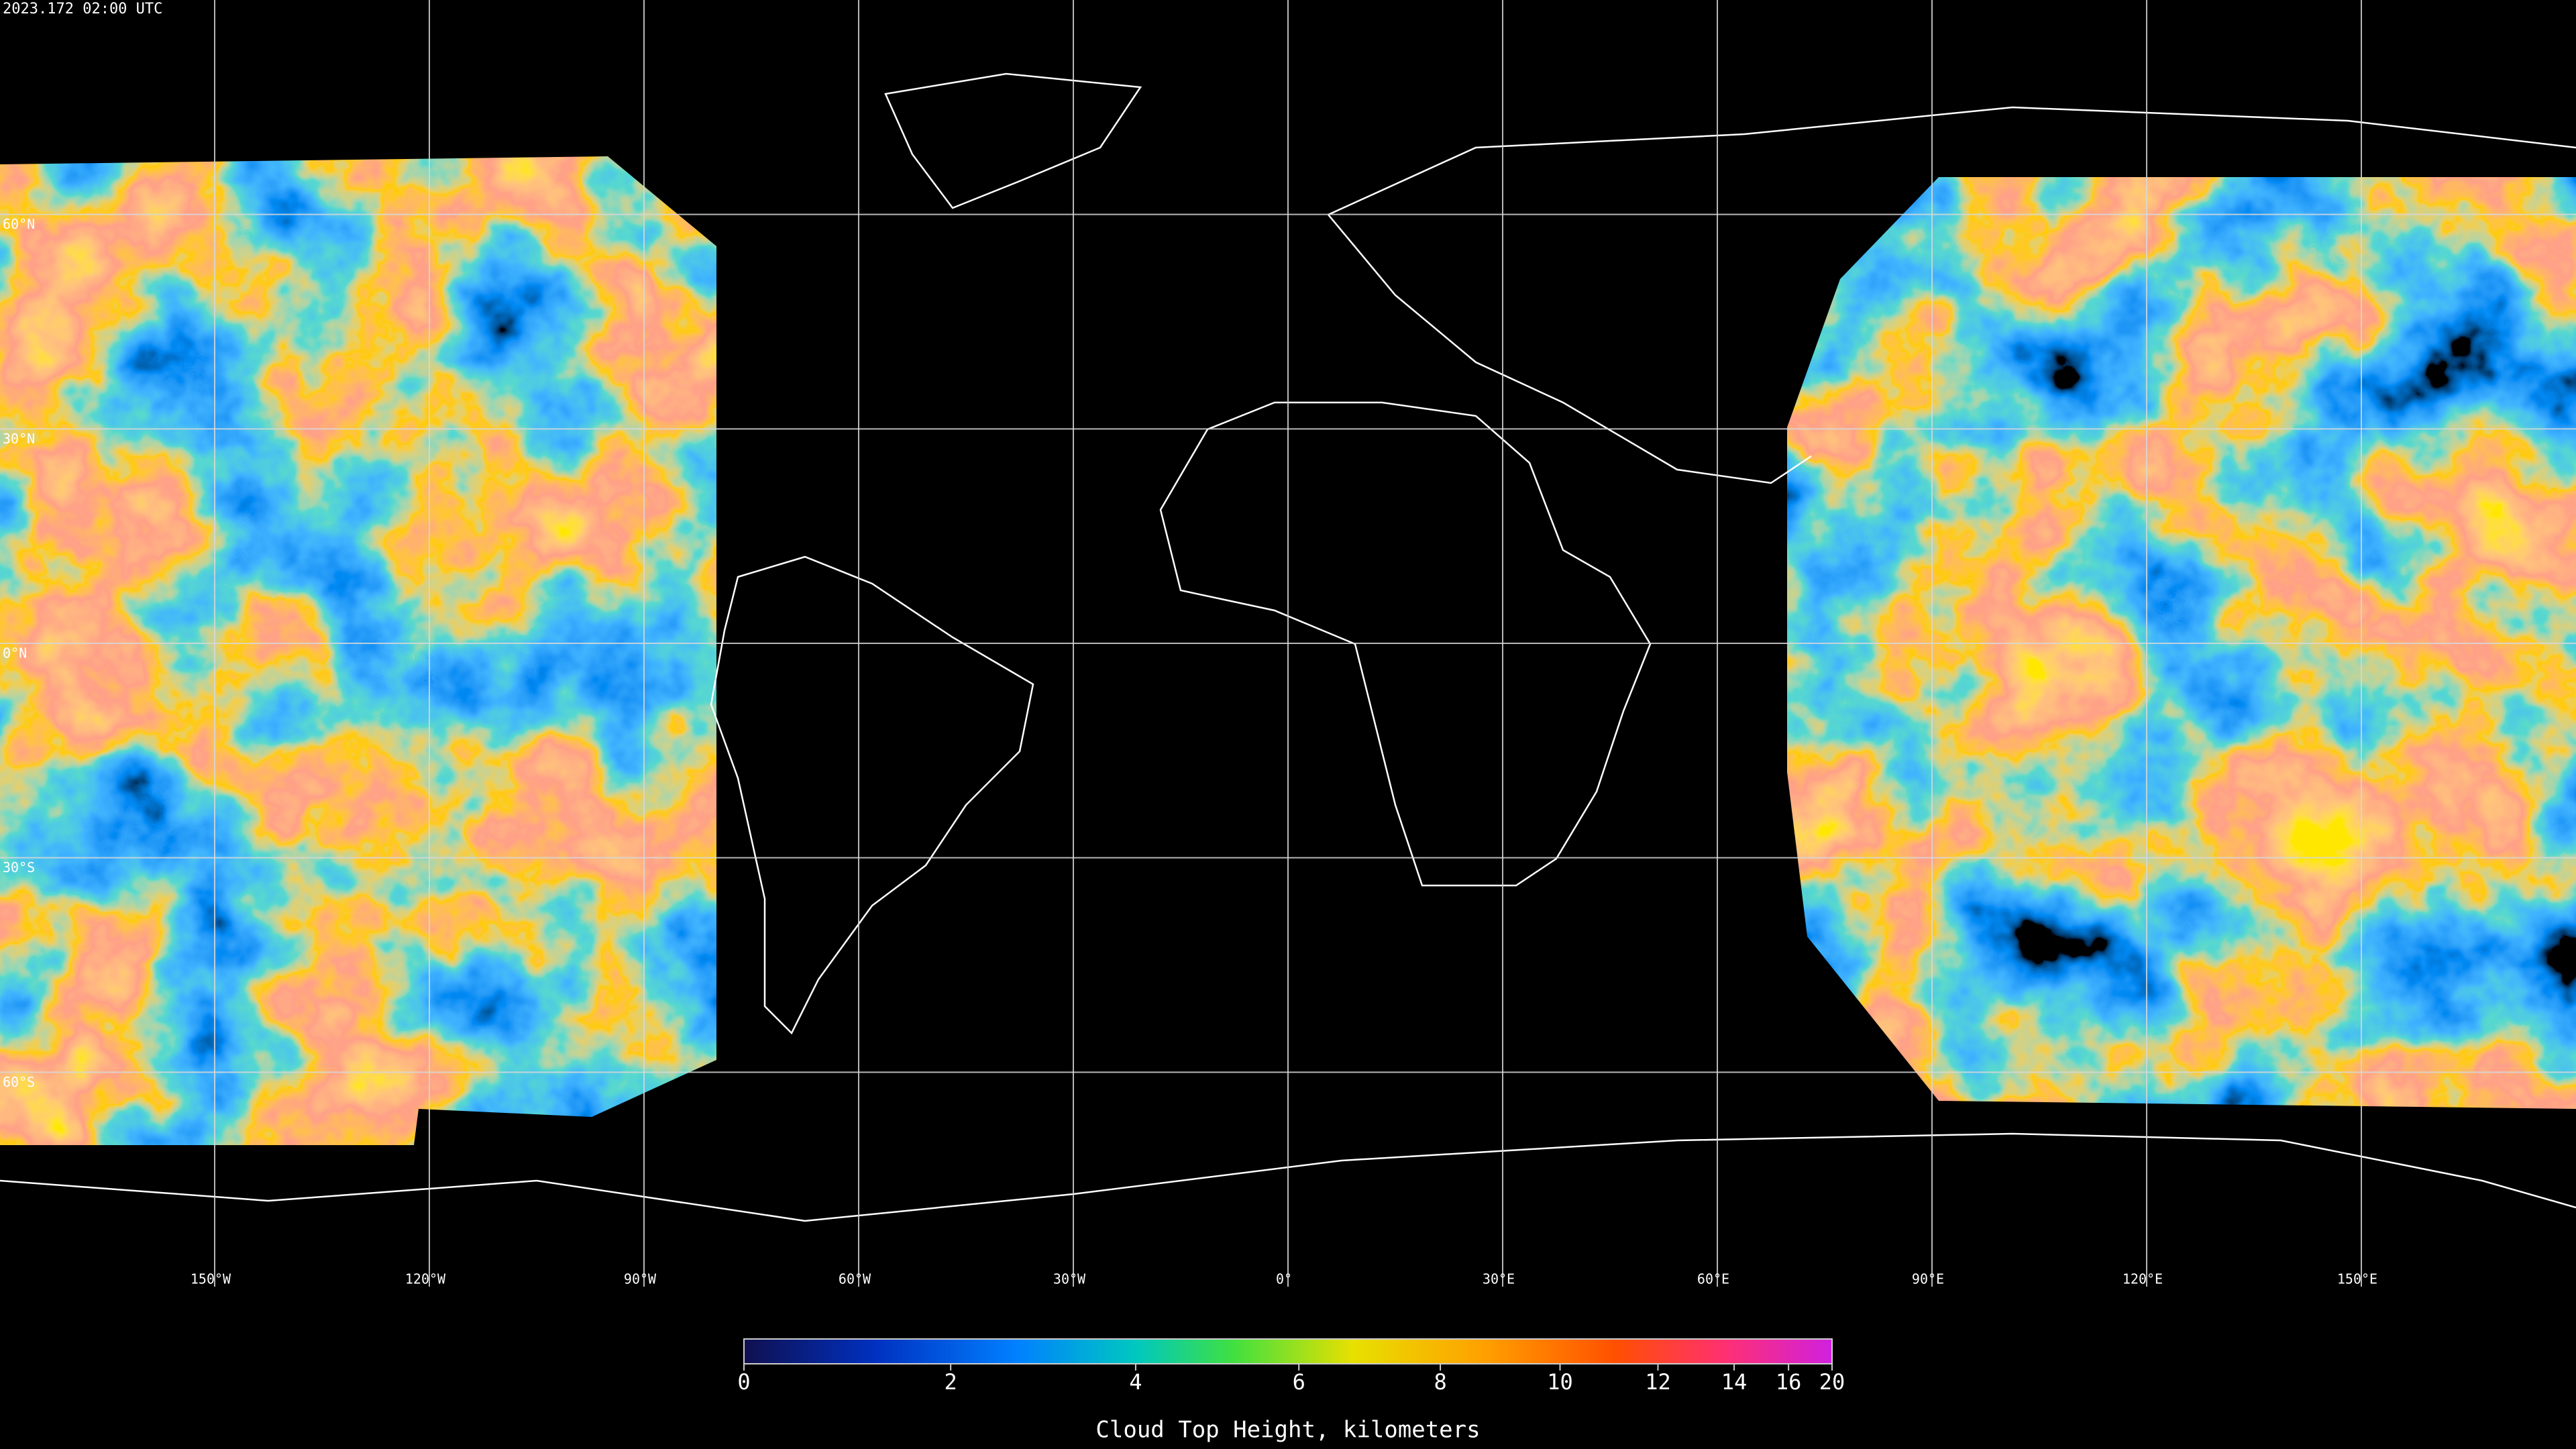 The width and height of the screenshot is (2576, 1449). Describe the element at coordinates (1832, 1382) in the screenshot. I see `colorbar-tick-label: 20` at that location.